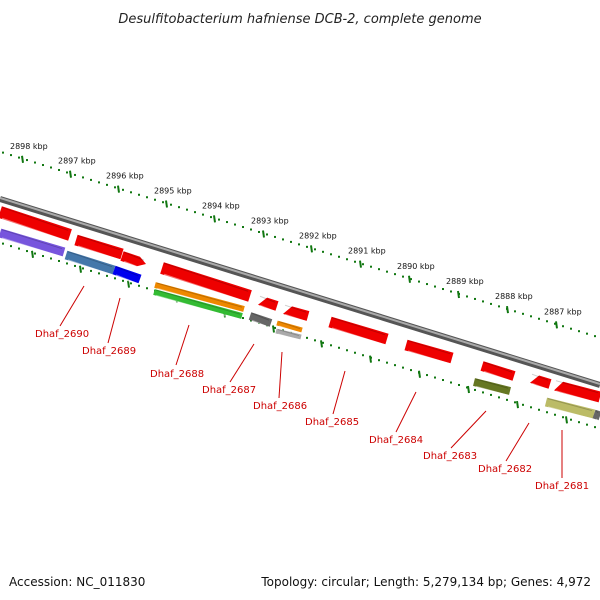 The image size is (600, 600). Describe the element at coordinates (173, 190) in the screenshot. I see `scale-tick-label: 2895 kbp` at that location.